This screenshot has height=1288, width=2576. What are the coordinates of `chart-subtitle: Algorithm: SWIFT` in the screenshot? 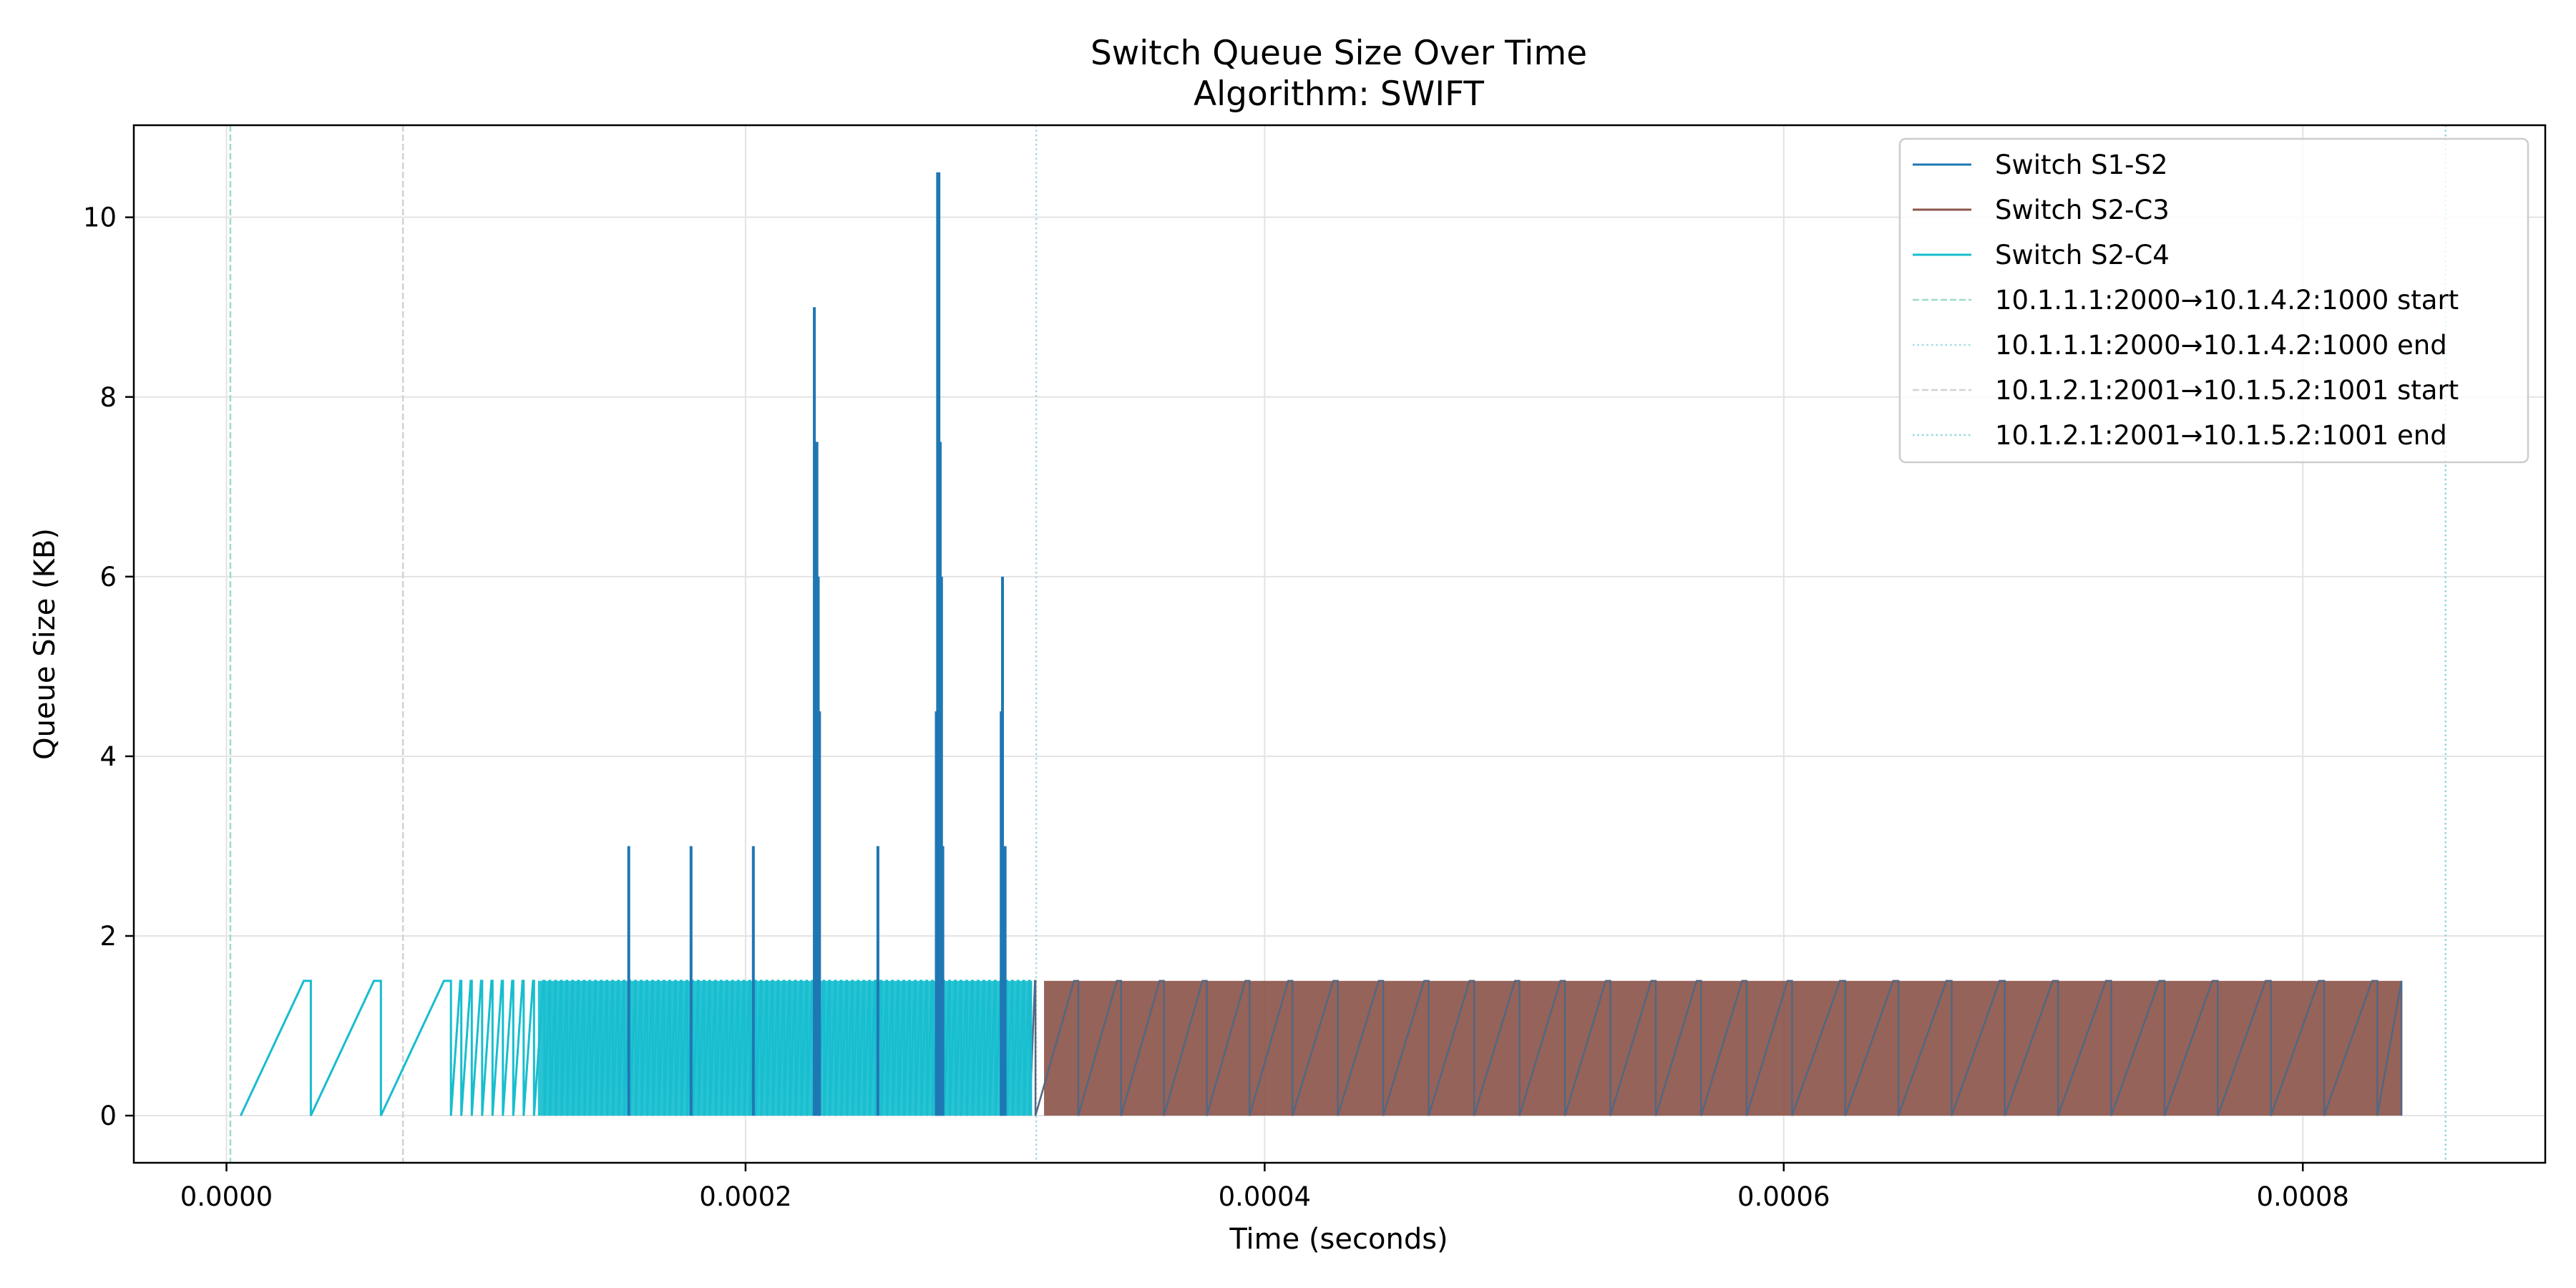 It's located at (1339, 94).